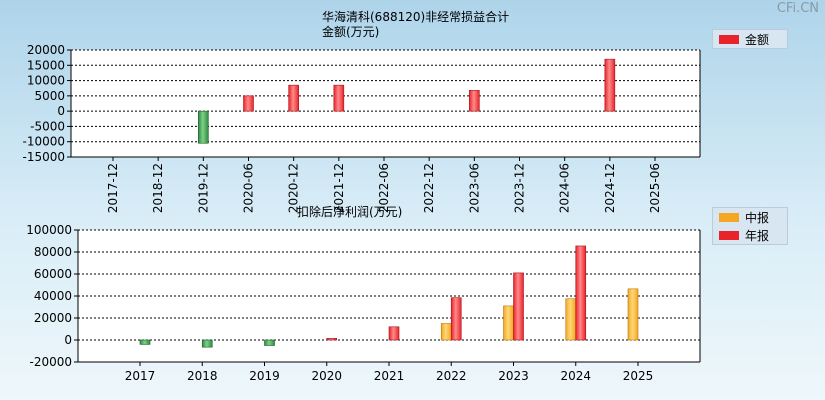 This screenshot has height=400, width=825. Describe the element at coordinates (203, 188) in the screenshot. I see `top-x-tick-label: 2019-12` at that location.